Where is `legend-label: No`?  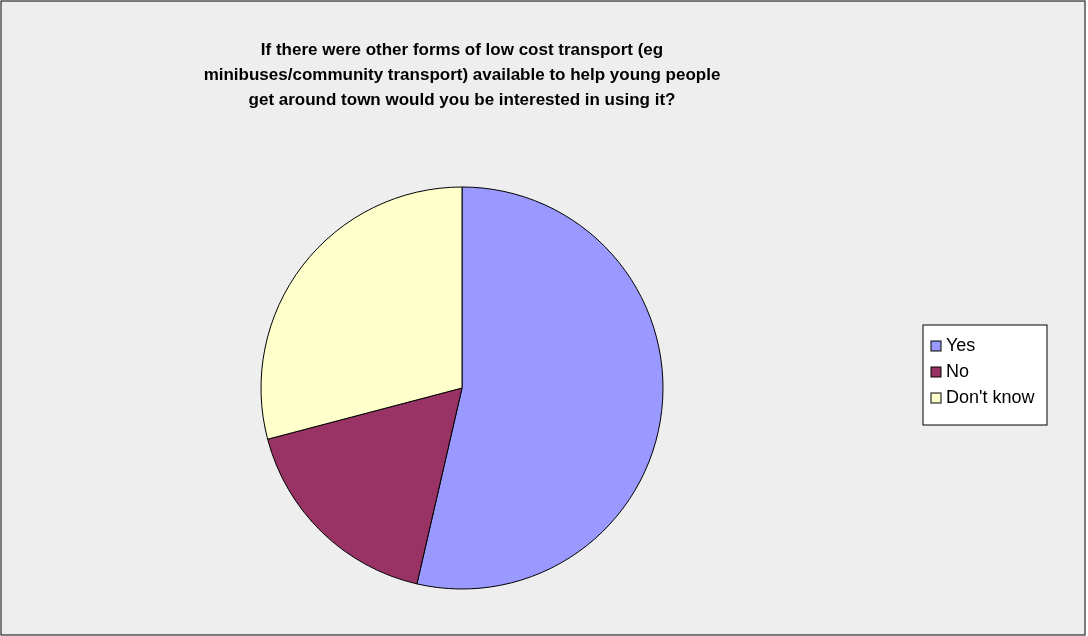 legend-label: No is located at coordinates (958, 371).